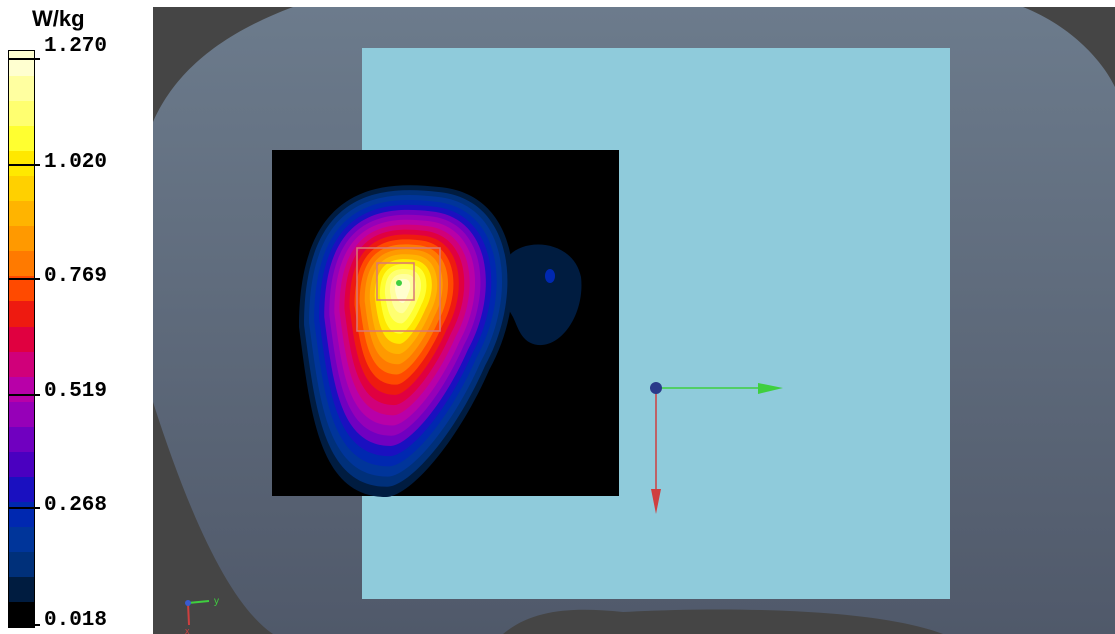 Image resolution: width=1115 pixels, height=634 pixels. I want to click on legend-tick-label: 0.769, so click(76, 276).